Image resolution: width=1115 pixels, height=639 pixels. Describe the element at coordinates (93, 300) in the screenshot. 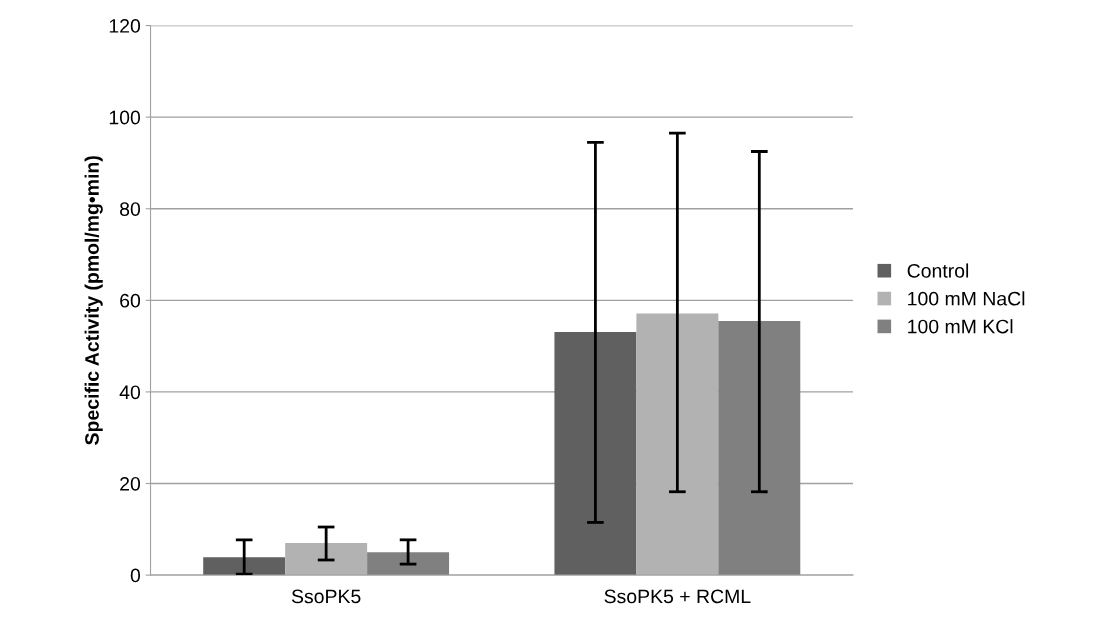

I see `y-axis-title: Specific Activity (pmol/mg•min)` at that location.